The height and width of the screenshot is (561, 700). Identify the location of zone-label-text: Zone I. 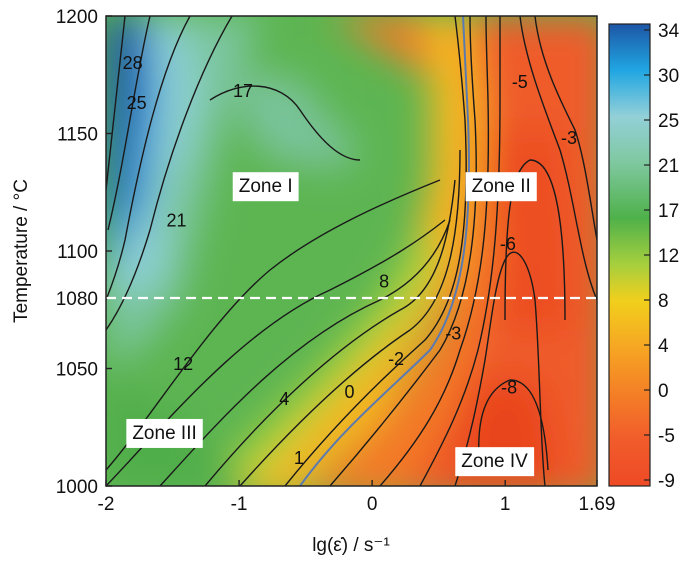
(266, 186).